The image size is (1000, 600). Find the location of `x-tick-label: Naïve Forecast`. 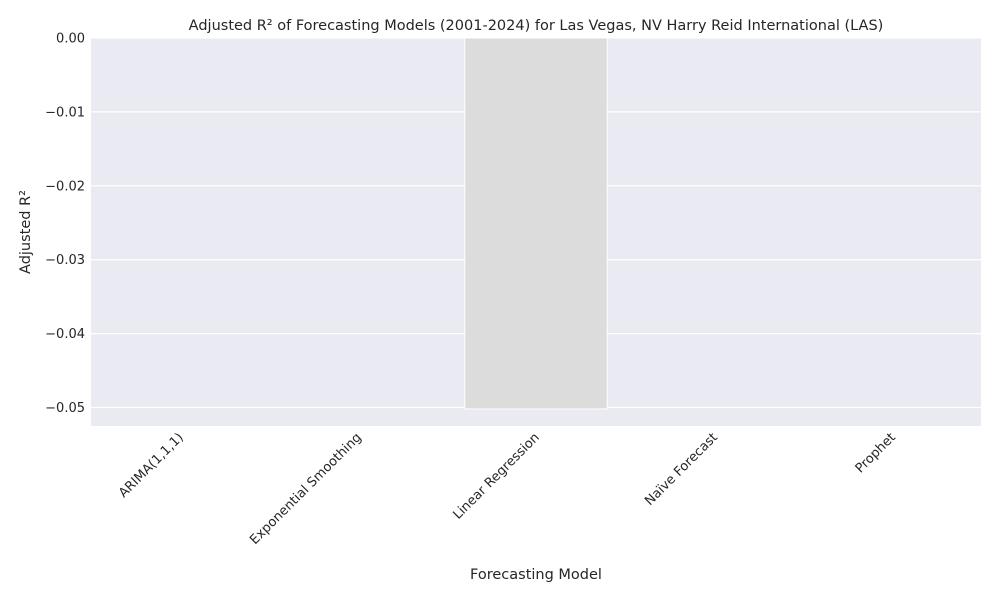

x-tick-label: Naïve Forecast is located at coordinates (681, 469).